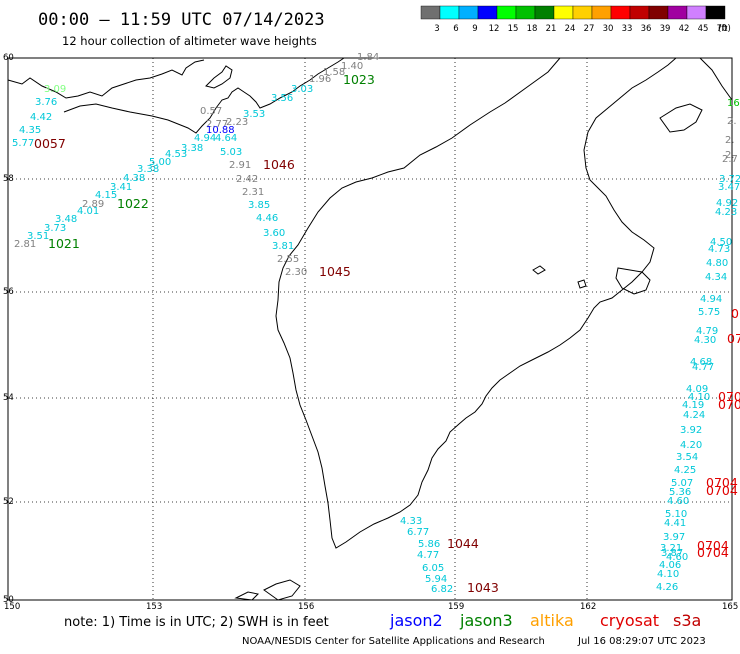  What do you see at coordinates (8, 502) in the screenshot?
I see `lat-label-52: 52` at bounding box center [8, 502].